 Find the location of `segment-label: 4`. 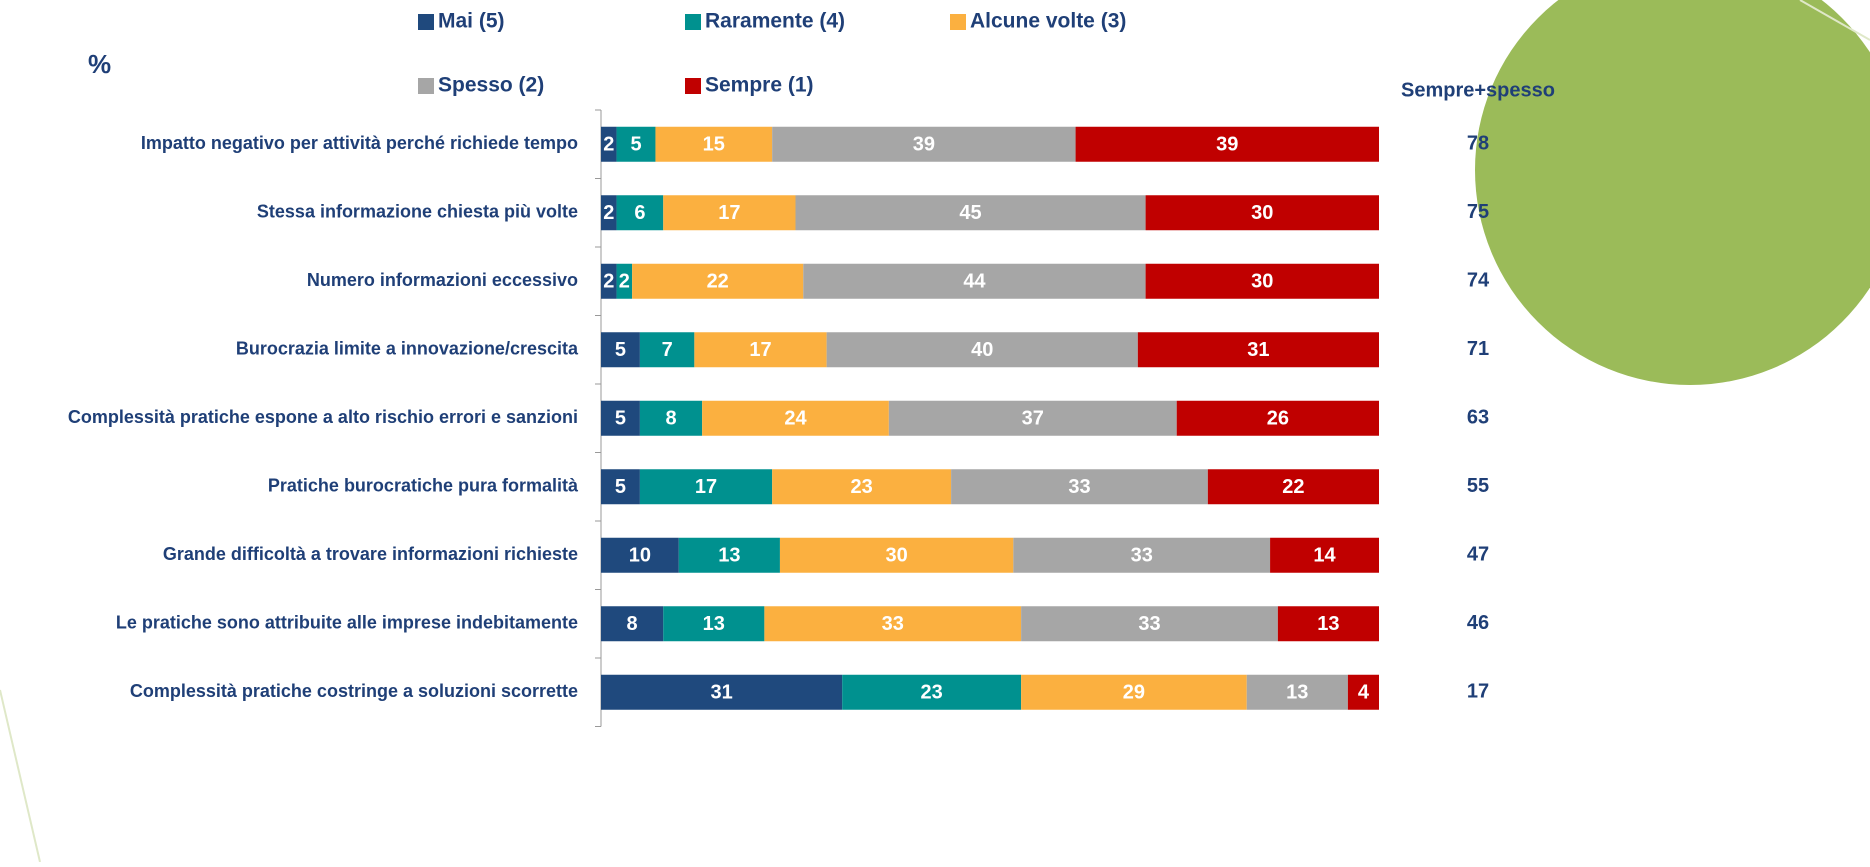

segment-label: 4 is located at coordinates (1364, 693).